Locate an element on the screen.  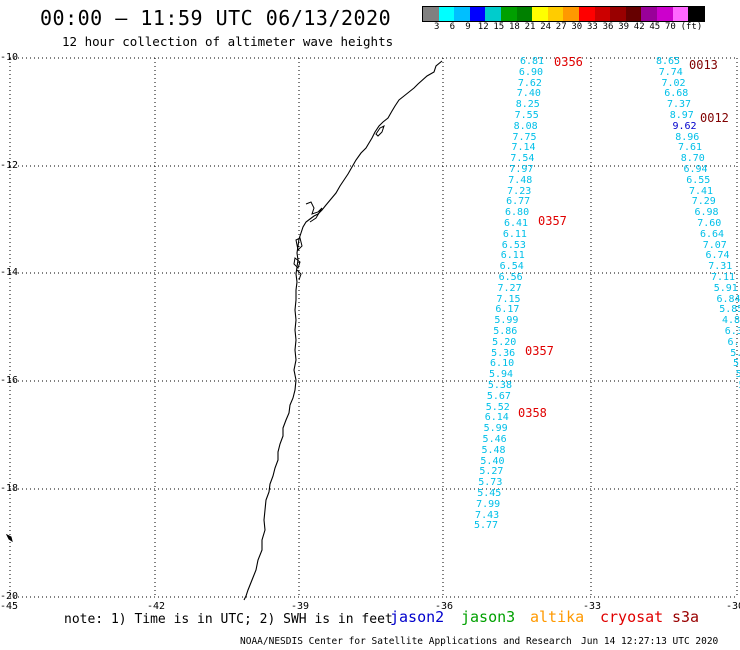
color-scale-label: 45 is located at coordinates (655, 27).